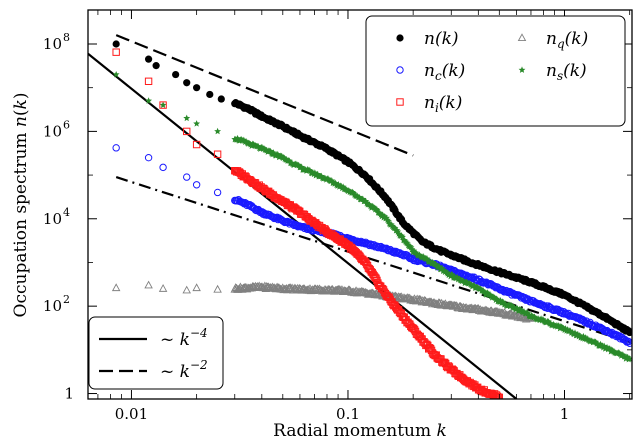 This screenshot has width=634, height=442. What do you see at coordinates (21, 205) in the screenshot?
I see `y-axis-label: Occupation spectrum n(k)` at bounding box center [21, 205].